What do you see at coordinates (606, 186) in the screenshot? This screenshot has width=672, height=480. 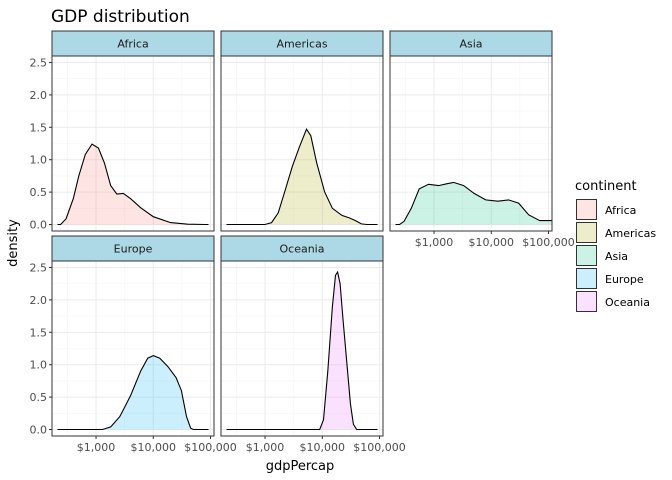 I see `legend-title: continent` at bounding box center [606, 186].